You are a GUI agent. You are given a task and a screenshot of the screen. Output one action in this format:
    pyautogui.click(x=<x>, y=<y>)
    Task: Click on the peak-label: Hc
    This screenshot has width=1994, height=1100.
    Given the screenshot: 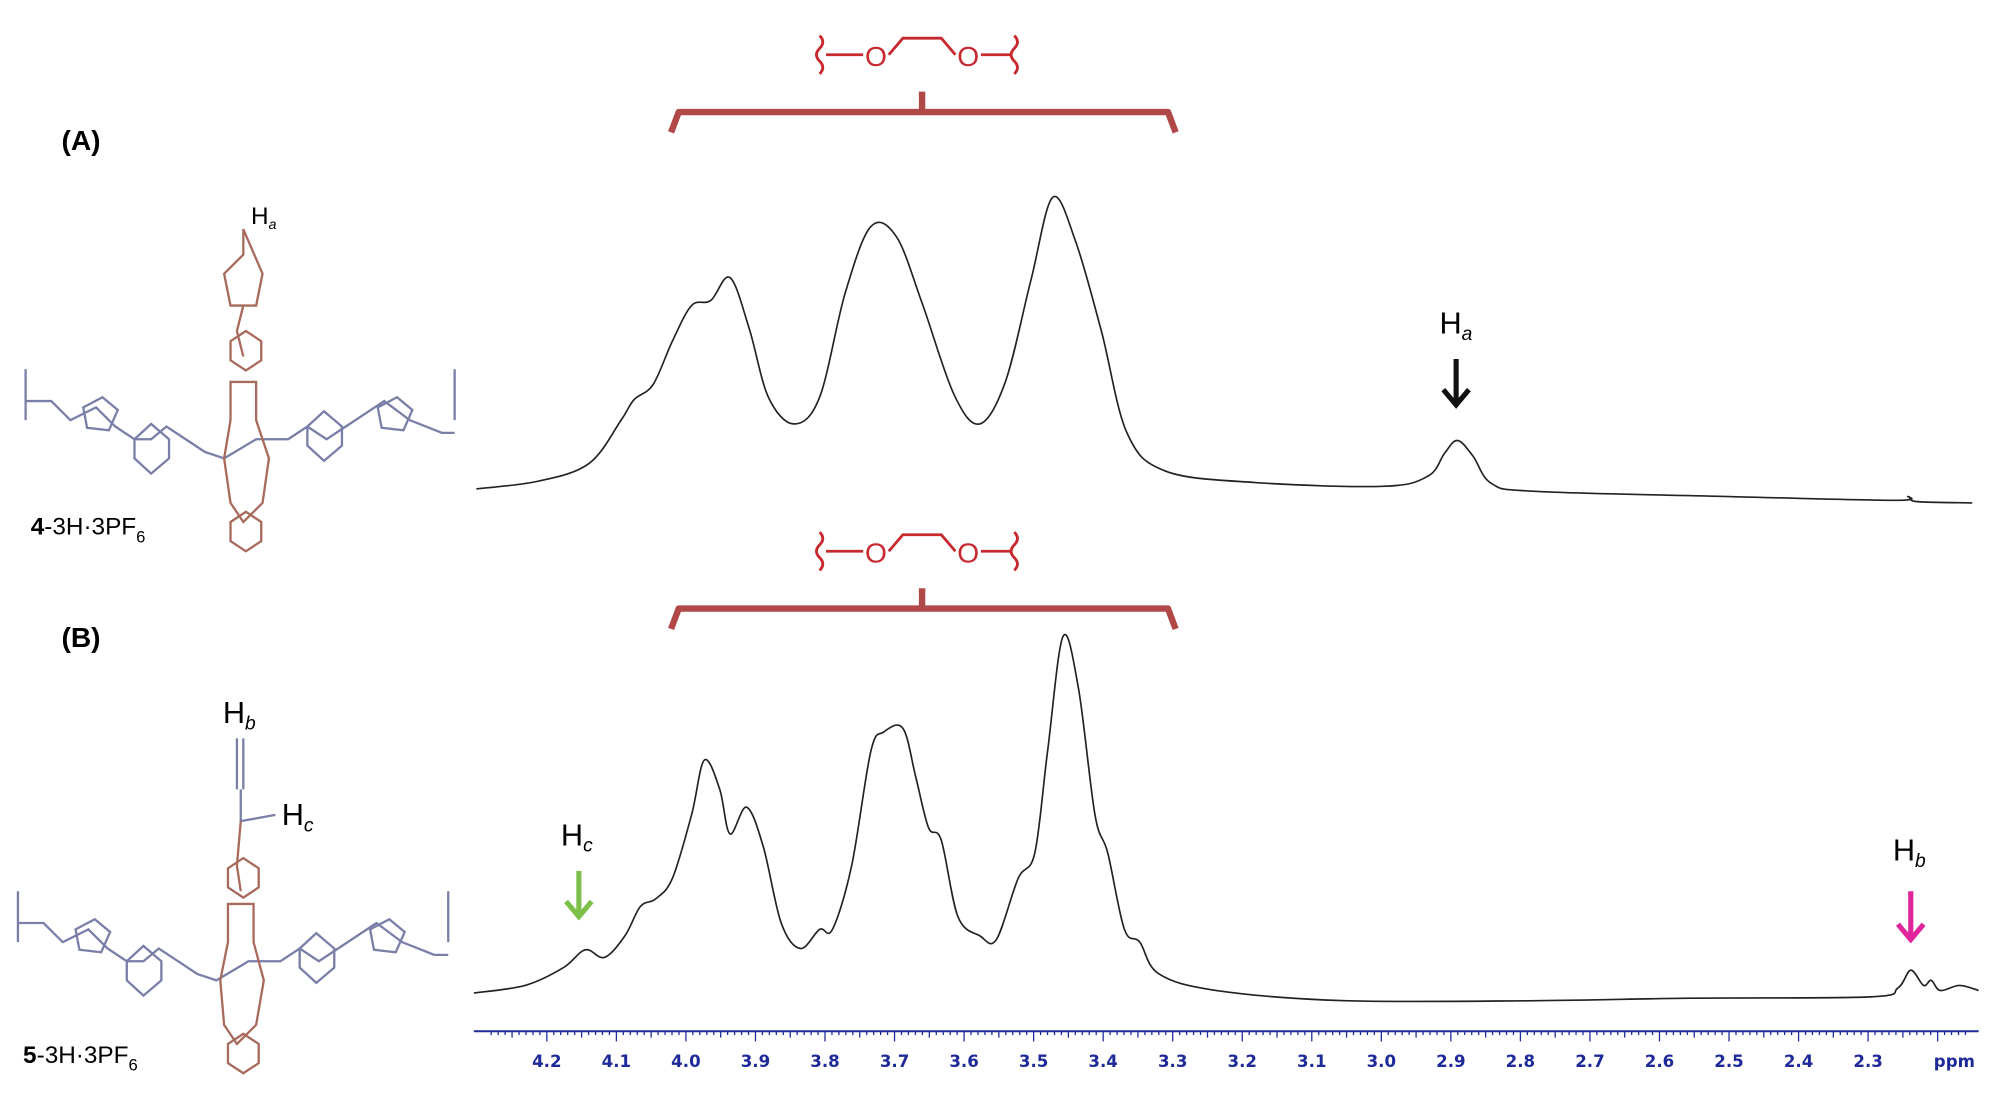 What is the action you would take?
    pyautogui.click(x=577, y=837)
    